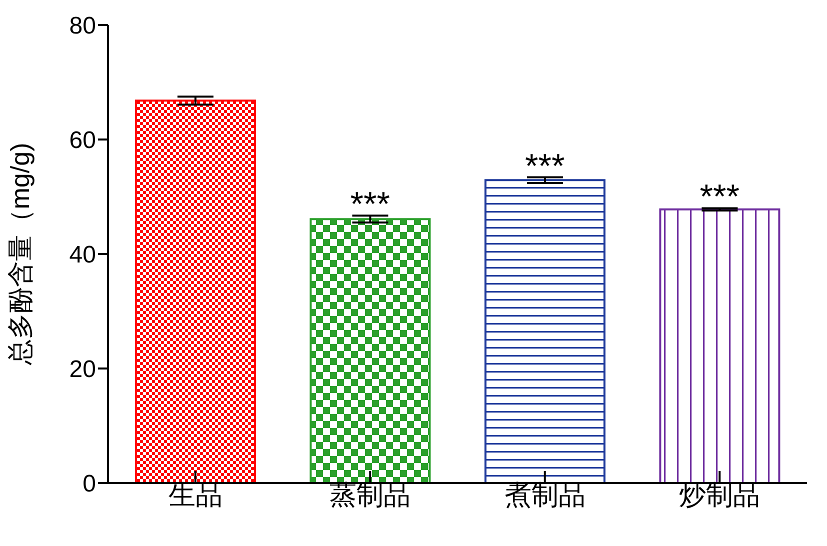 The width and height of the screenshot is (827, 546). What do you see at coordinates (89, 484) in the screenshot?
I see `y-tick-label: 0` at bounding box center [89, 484].